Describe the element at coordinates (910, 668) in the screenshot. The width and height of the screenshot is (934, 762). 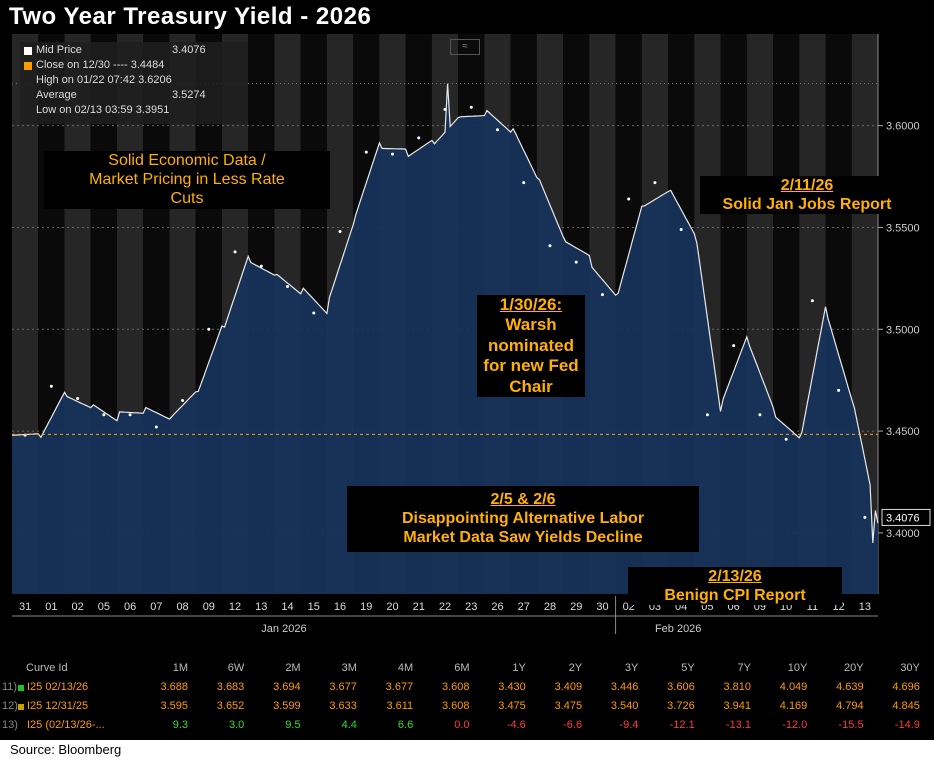
I see `table-header-cell: 30Y` at that location.